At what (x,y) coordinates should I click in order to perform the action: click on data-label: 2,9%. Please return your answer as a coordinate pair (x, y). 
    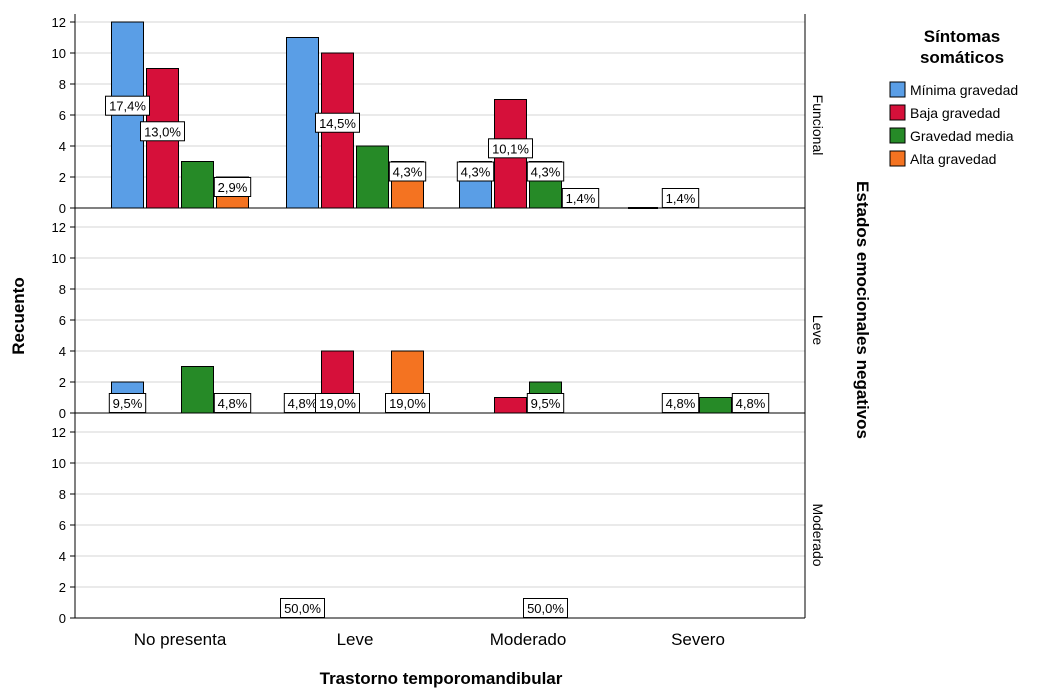
    Looking at the image, I should click on (233, 187).